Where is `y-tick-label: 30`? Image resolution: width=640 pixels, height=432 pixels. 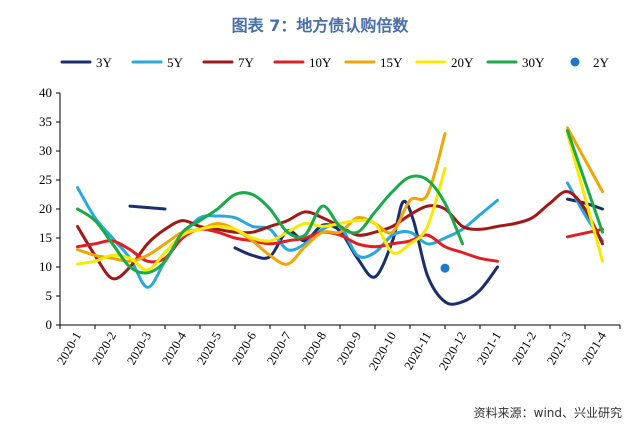 y-tick-label: 30 is located at coordinates (45, 150).